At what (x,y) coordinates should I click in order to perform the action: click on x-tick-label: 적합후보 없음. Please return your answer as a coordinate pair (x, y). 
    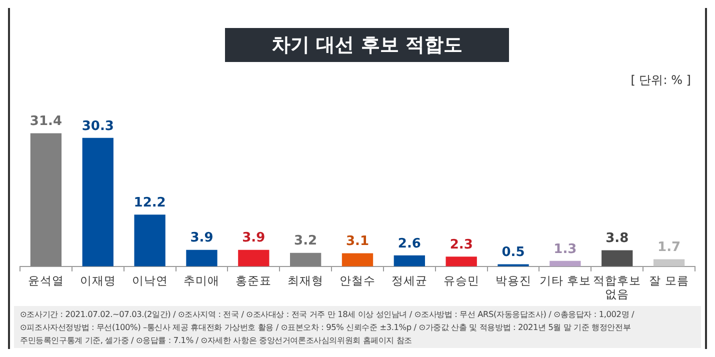
    Looking at the image, I should click on (617, 287).